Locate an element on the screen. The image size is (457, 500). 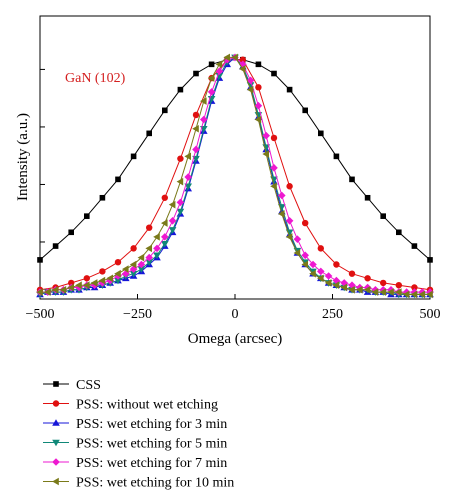
x-axis-title: Omega (arcsec) is located at coordinates (235, 339).